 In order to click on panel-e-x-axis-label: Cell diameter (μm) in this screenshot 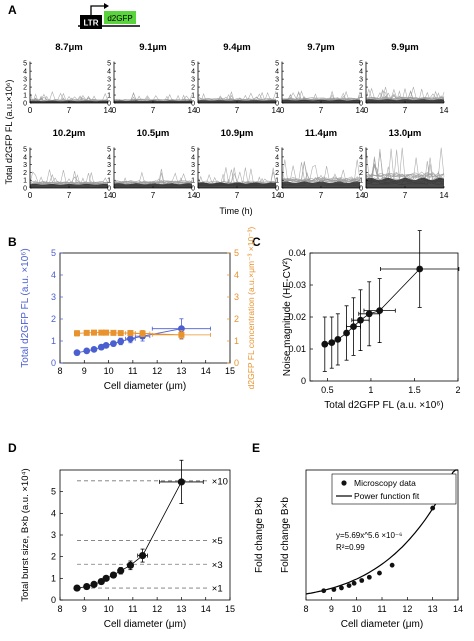, I will do `click(382, 624)`.